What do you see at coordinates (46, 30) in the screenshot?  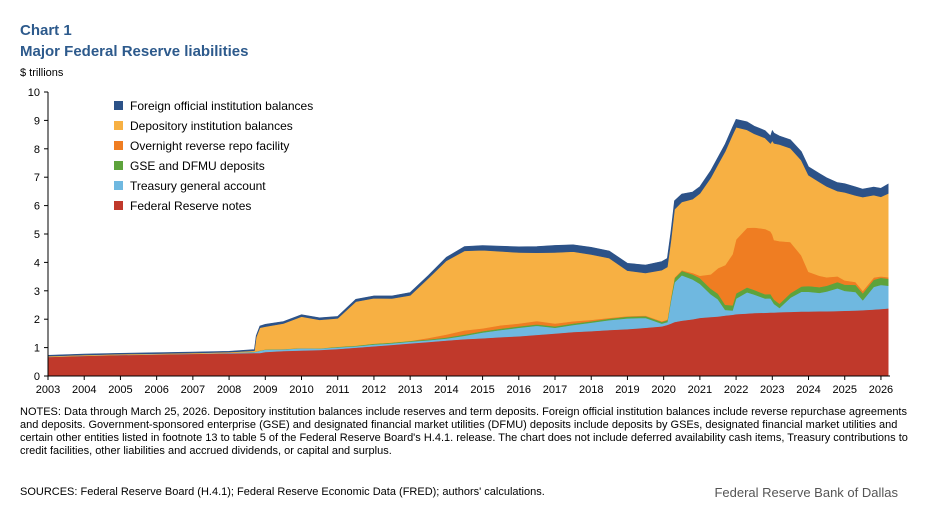 I see `chart-number: Chart 1` at bounding box center [46, 30].